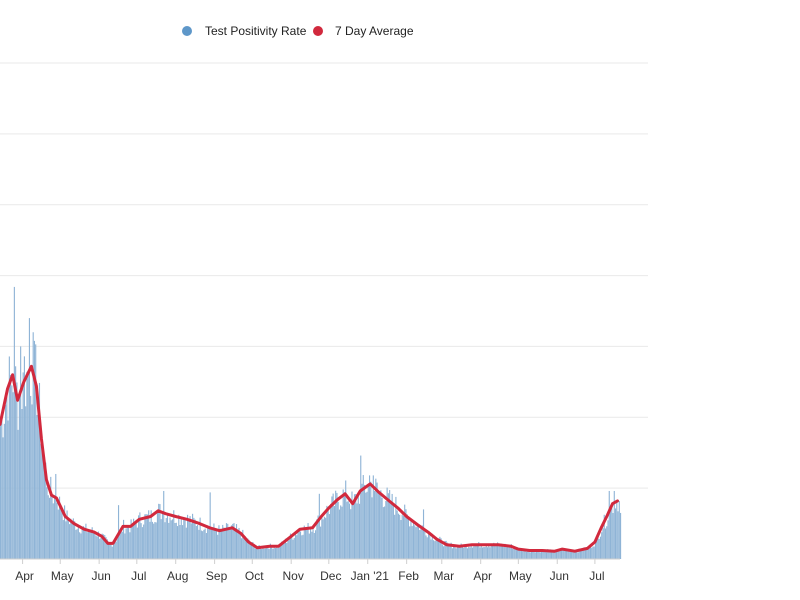 This screenshot has width=800, height=600. I want to click on legend-item-test-positivity: Test Positivity Rate, so click(244, 31).